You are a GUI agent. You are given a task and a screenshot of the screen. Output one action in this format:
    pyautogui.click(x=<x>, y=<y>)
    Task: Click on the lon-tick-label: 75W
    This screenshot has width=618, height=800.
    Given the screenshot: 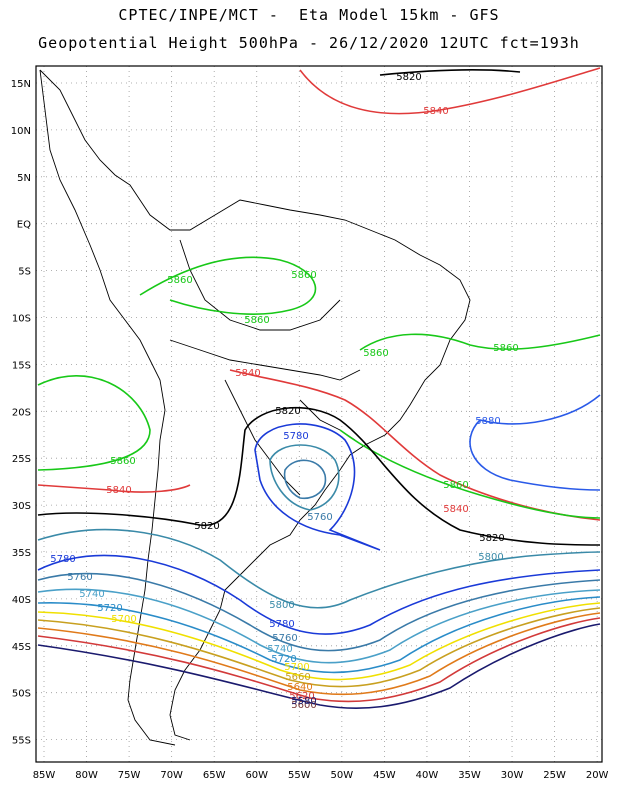 What is the action you would take?
    pyautogui.click(x=129, y=775)
    